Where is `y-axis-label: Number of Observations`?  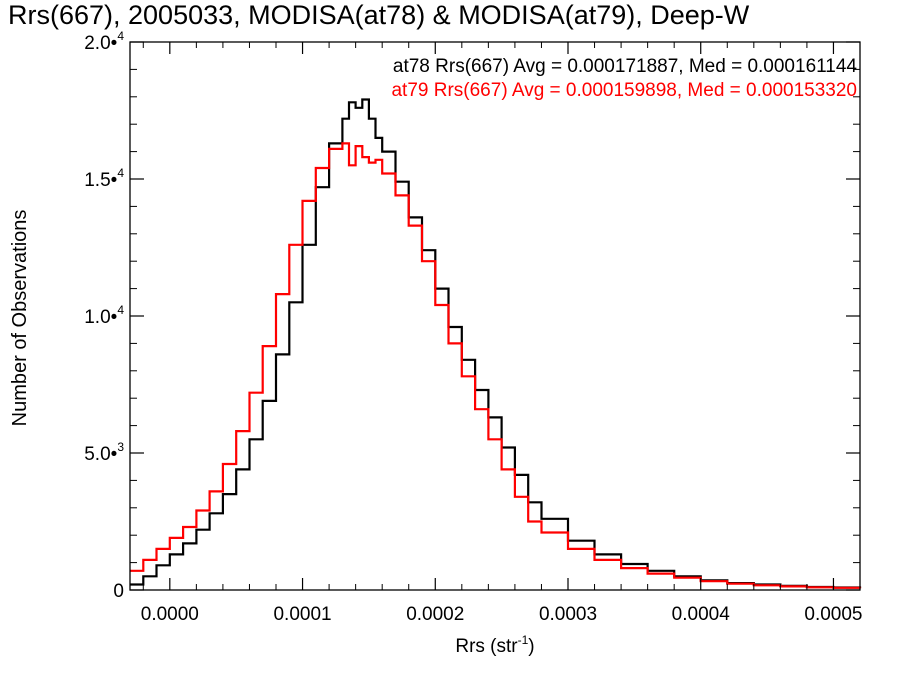
y-axis-label: Number of Observations is located at coordinates (20, 318).